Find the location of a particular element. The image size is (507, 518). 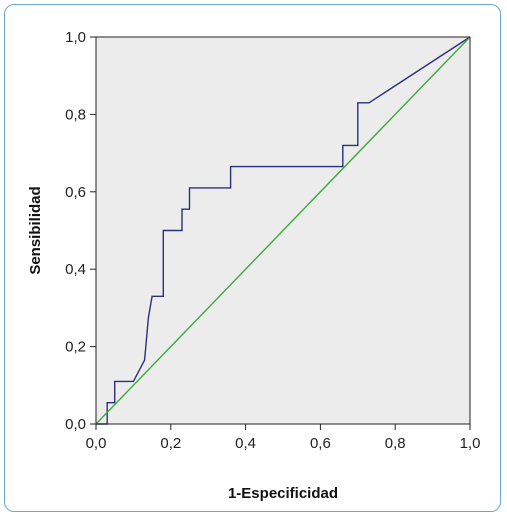

x-tick-label: 0,0 is located at coordinates (96, 443).